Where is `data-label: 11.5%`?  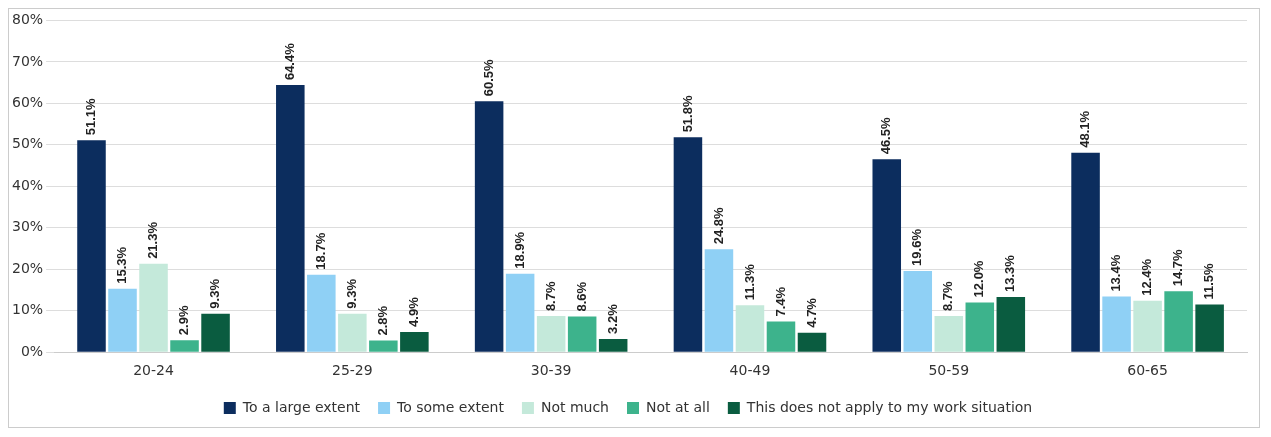 data-label: 11.5% is located at coordinates (1209, 281).